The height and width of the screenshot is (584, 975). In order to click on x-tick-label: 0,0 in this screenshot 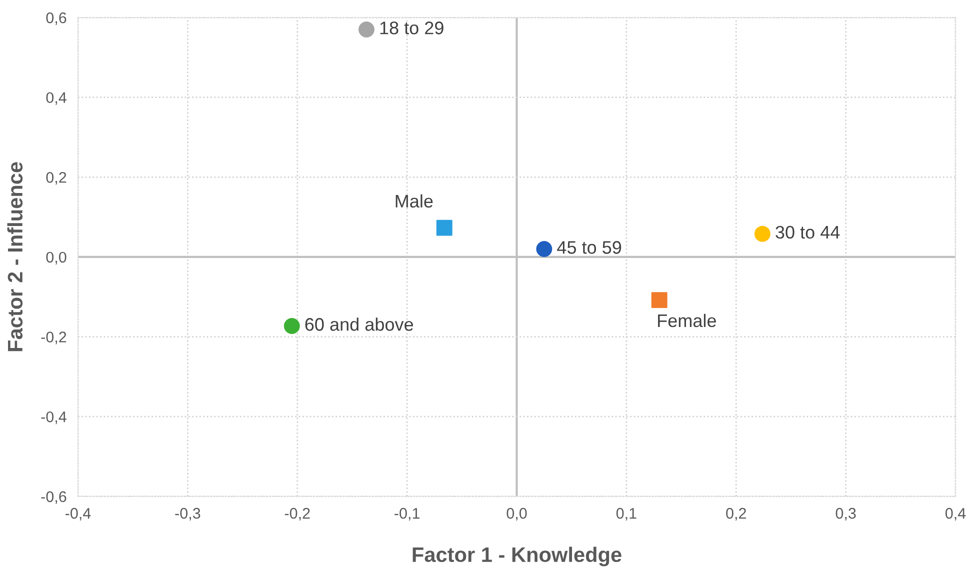, I will do `click(516, 514)`.